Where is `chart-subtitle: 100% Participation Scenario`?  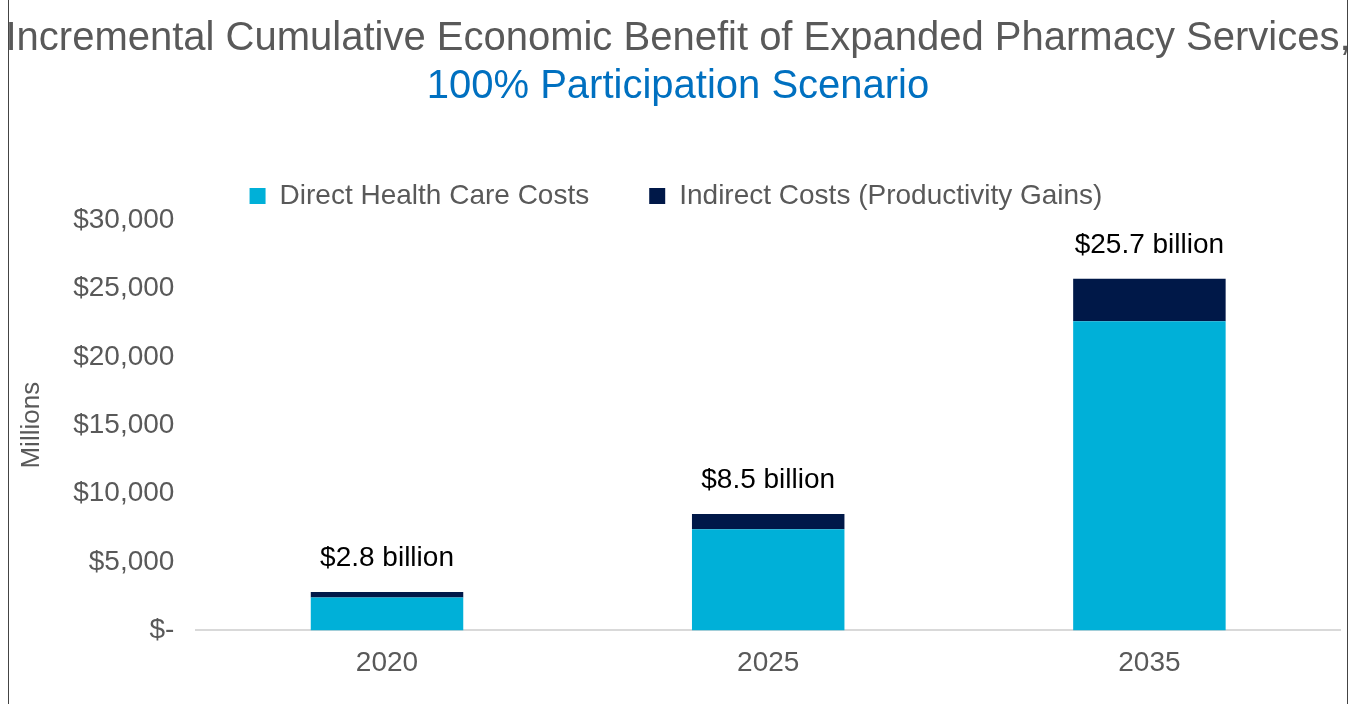 chart-subtitle: 100% Participation Scenario is located at coordinates (678, 84).